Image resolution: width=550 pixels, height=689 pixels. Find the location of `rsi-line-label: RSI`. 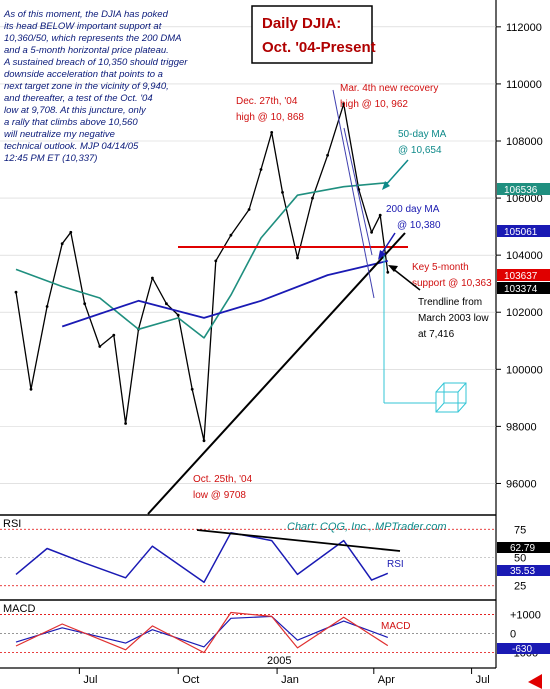

rsi-line-label: RSI is located at coordinates (395, 564).